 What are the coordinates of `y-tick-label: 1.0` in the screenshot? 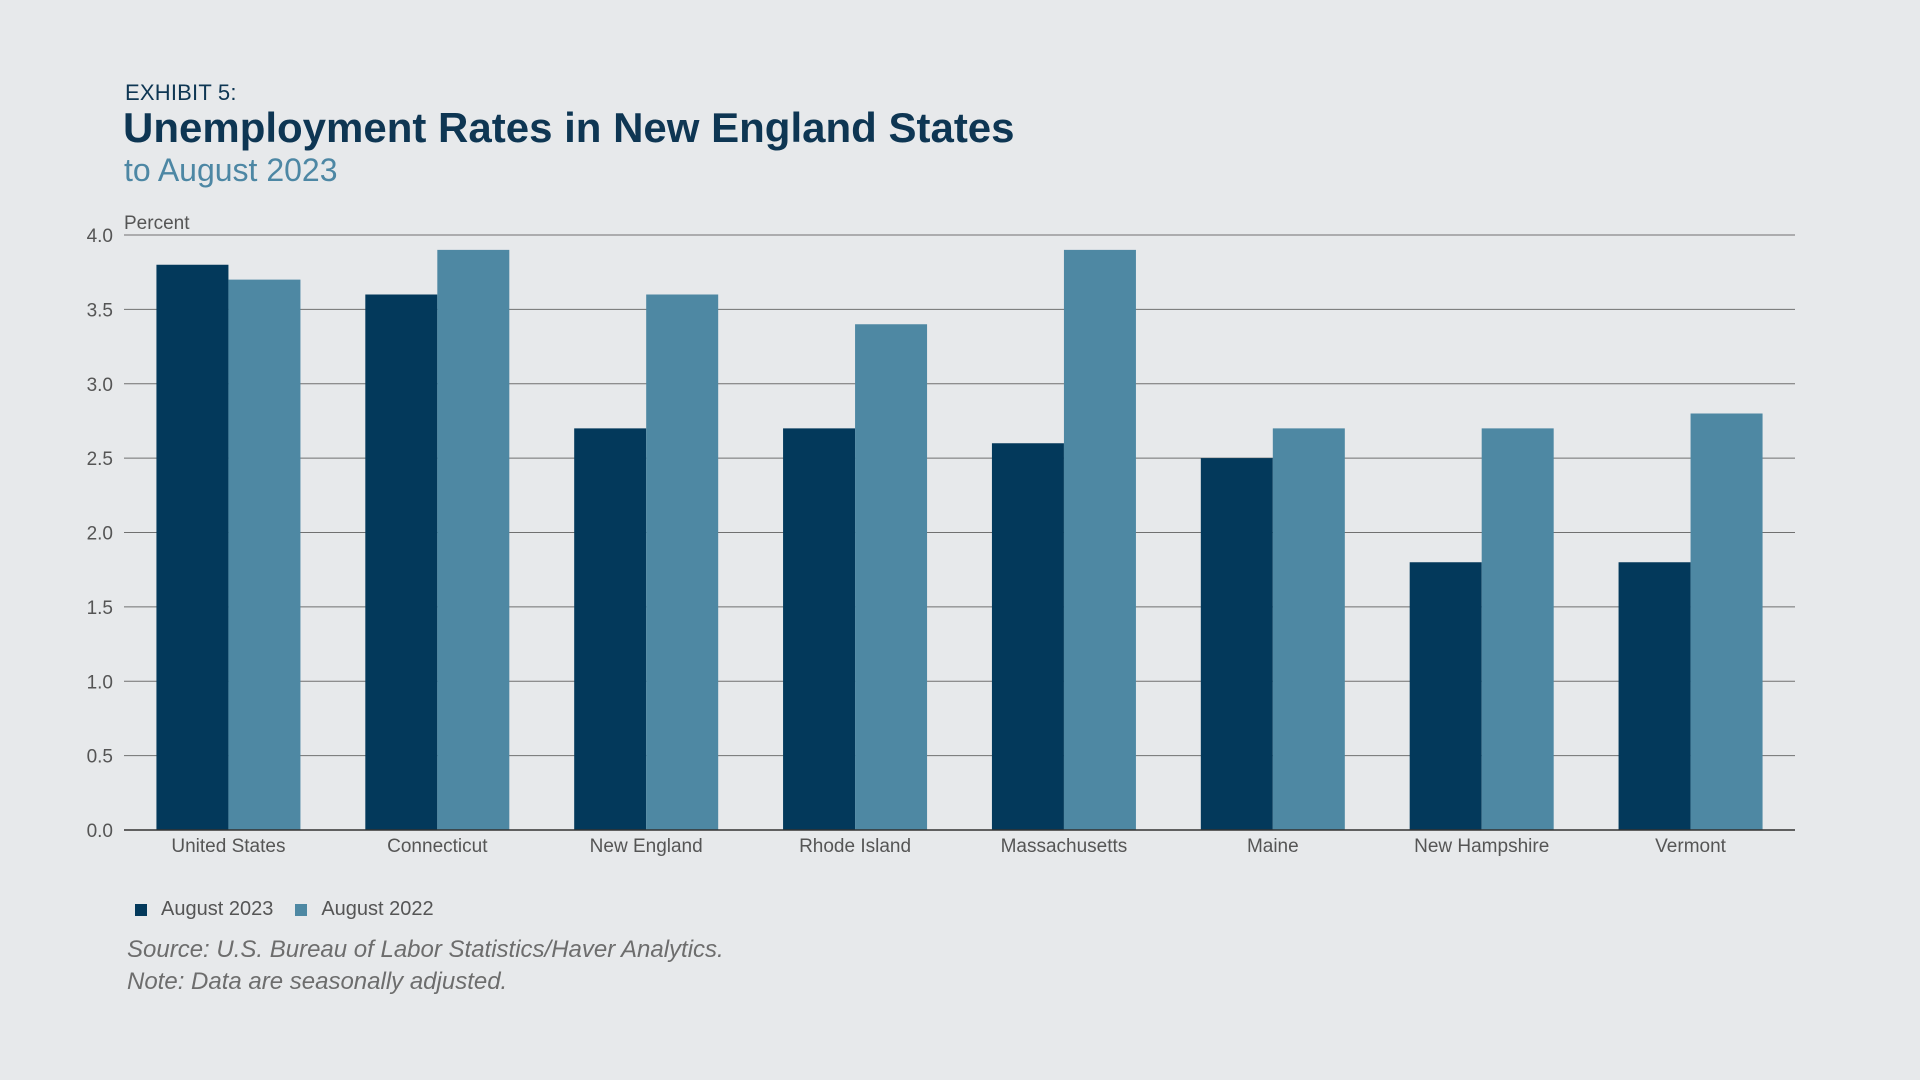 It's located at (100, 682).